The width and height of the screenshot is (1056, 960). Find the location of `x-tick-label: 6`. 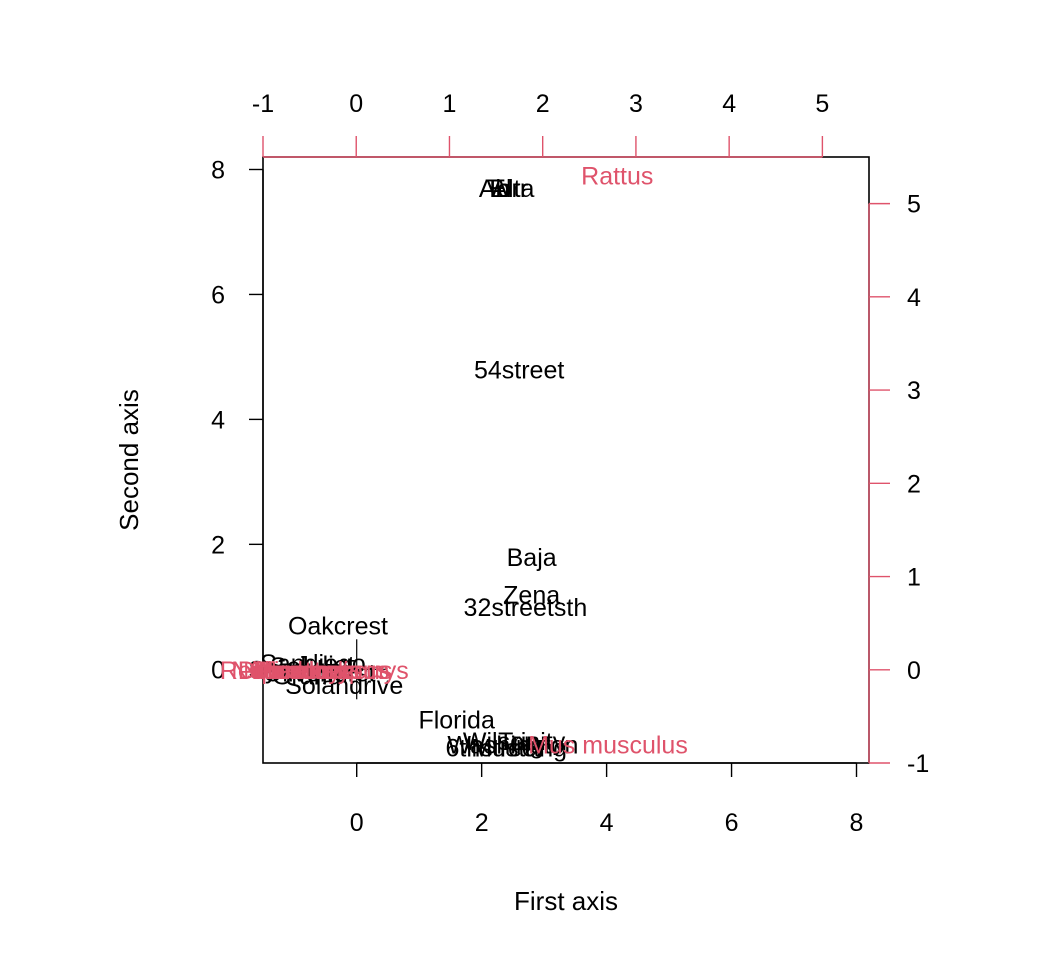

x-tick-label: 6 is located at coordinates (732, 823).